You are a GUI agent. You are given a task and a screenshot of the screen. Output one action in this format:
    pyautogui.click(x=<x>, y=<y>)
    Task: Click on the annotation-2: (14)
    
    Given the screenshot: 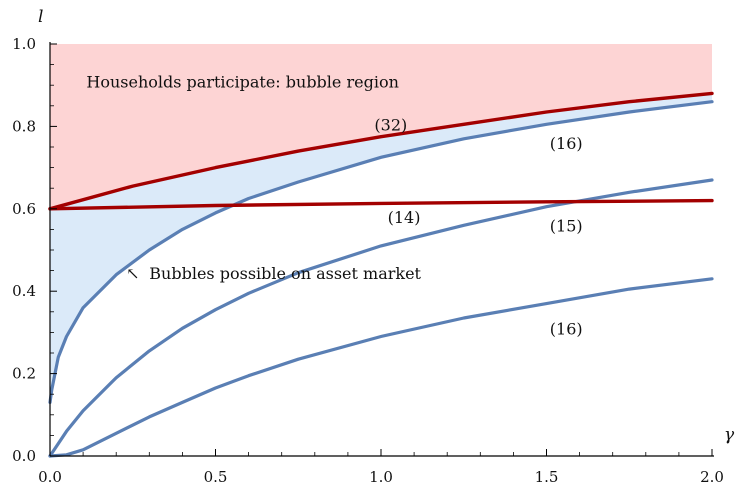 What is the action you would take?
    pyautogui.click(x=404, y=217)
    